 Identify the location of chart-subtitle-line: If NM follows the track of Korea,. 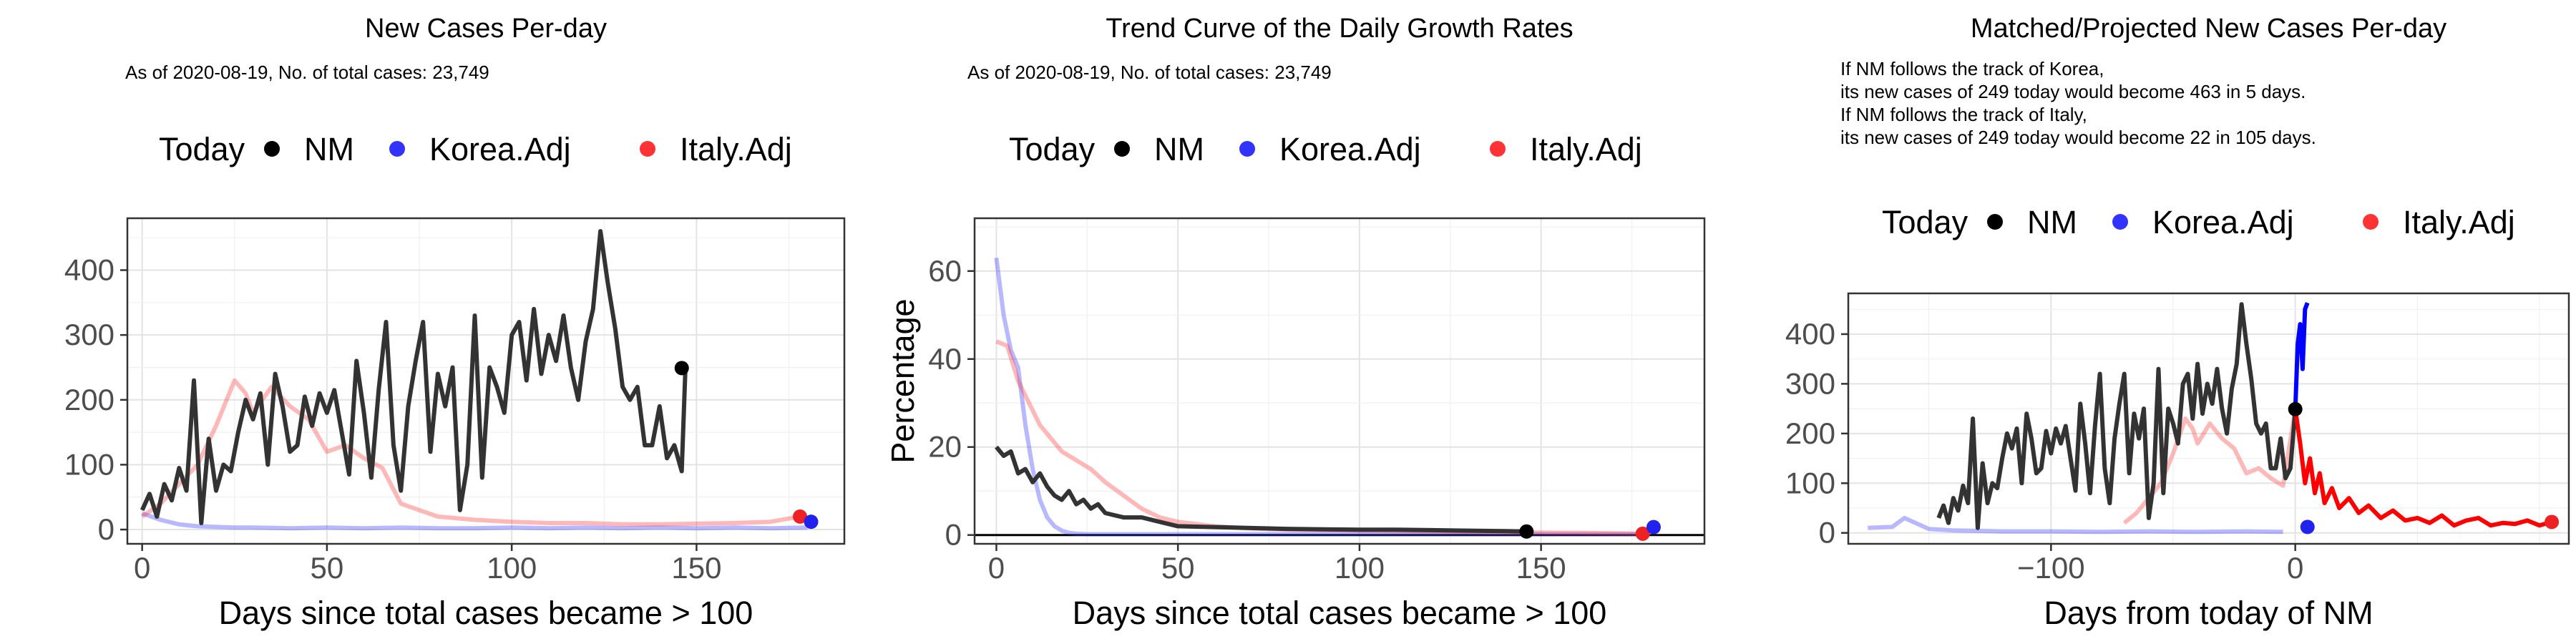
(1972, 68).